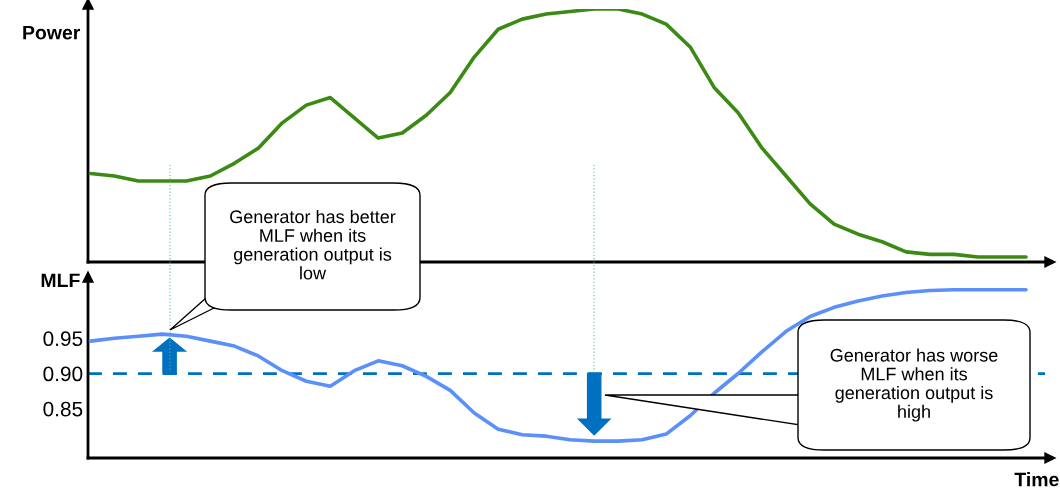  What do you see at coordinates (313, 244) in the screenshot?
I see `annotation: Generator has better MLF when its generation output is low` at bounding box center [313, 244].